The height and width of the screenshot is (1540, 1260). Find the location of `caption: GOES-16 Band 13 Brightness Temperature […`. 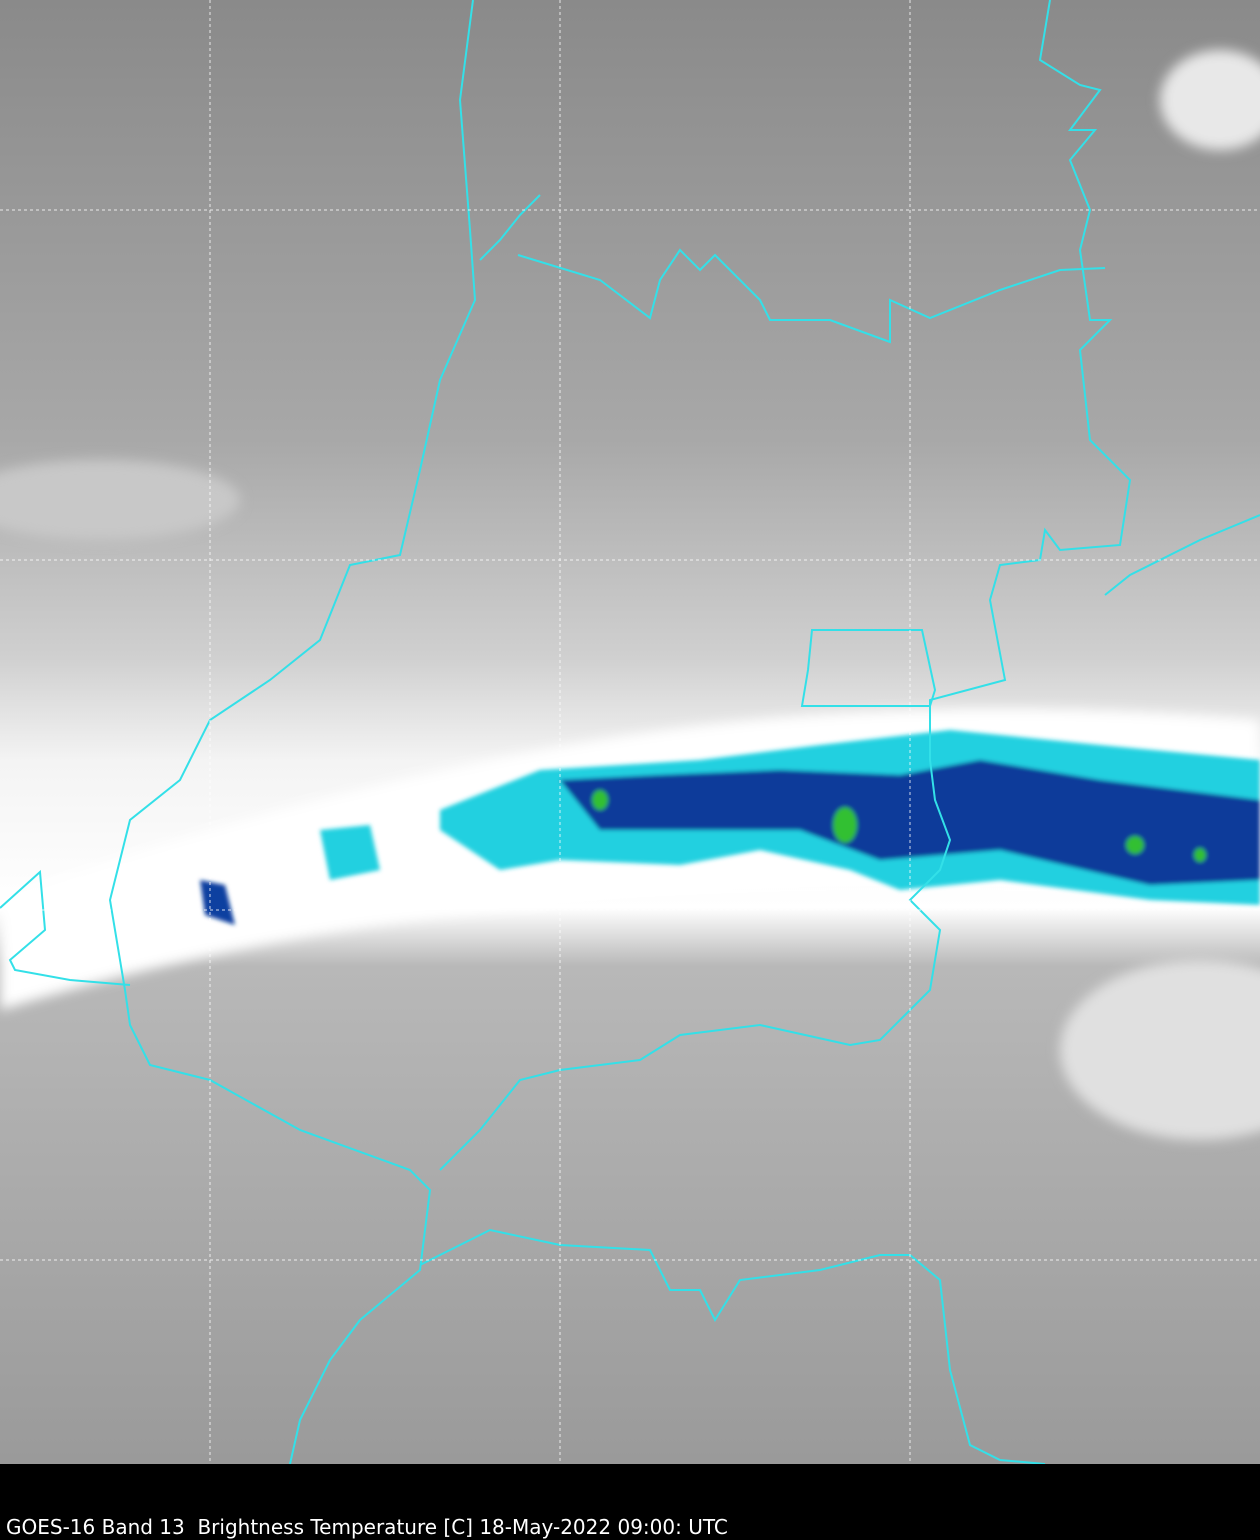

caption: GOES-16 Band 13 Brightness Temperature [… is located at coordinates (367, 1527).